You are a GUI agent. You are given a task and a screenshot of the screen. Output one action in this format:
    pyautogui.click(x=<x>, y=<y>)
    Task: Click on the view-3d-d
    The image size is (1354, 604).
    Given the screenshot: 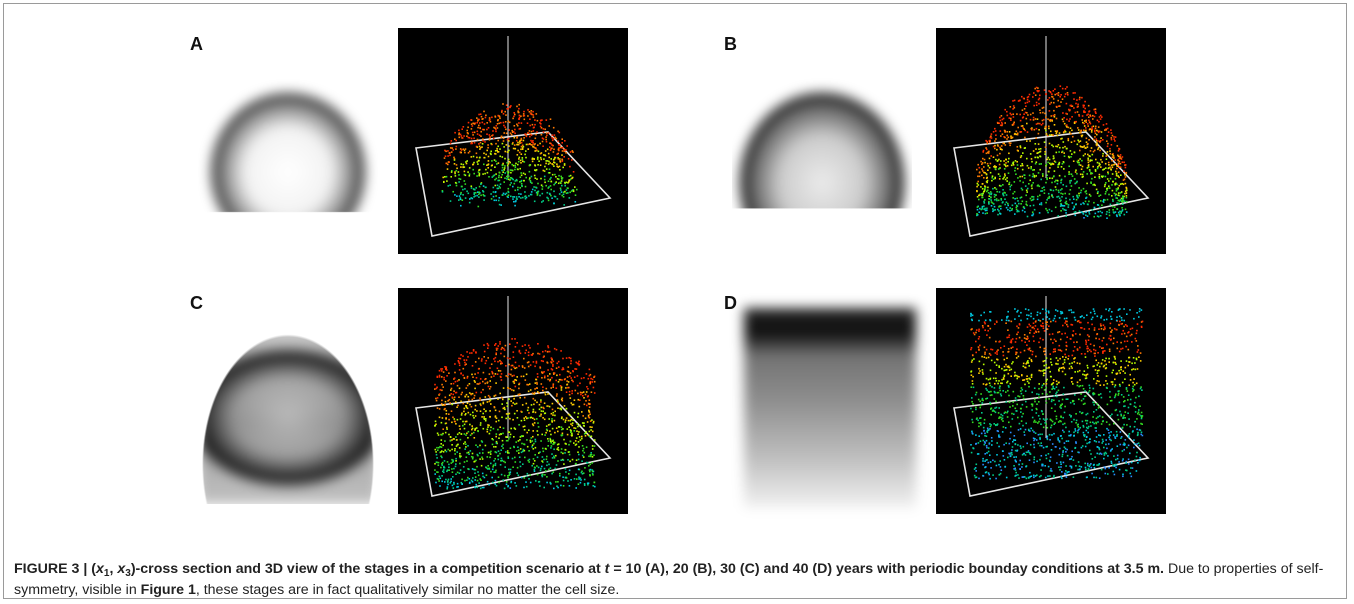 What is the action you would take?
    pyautogui.click(x=1051, y=401)
    